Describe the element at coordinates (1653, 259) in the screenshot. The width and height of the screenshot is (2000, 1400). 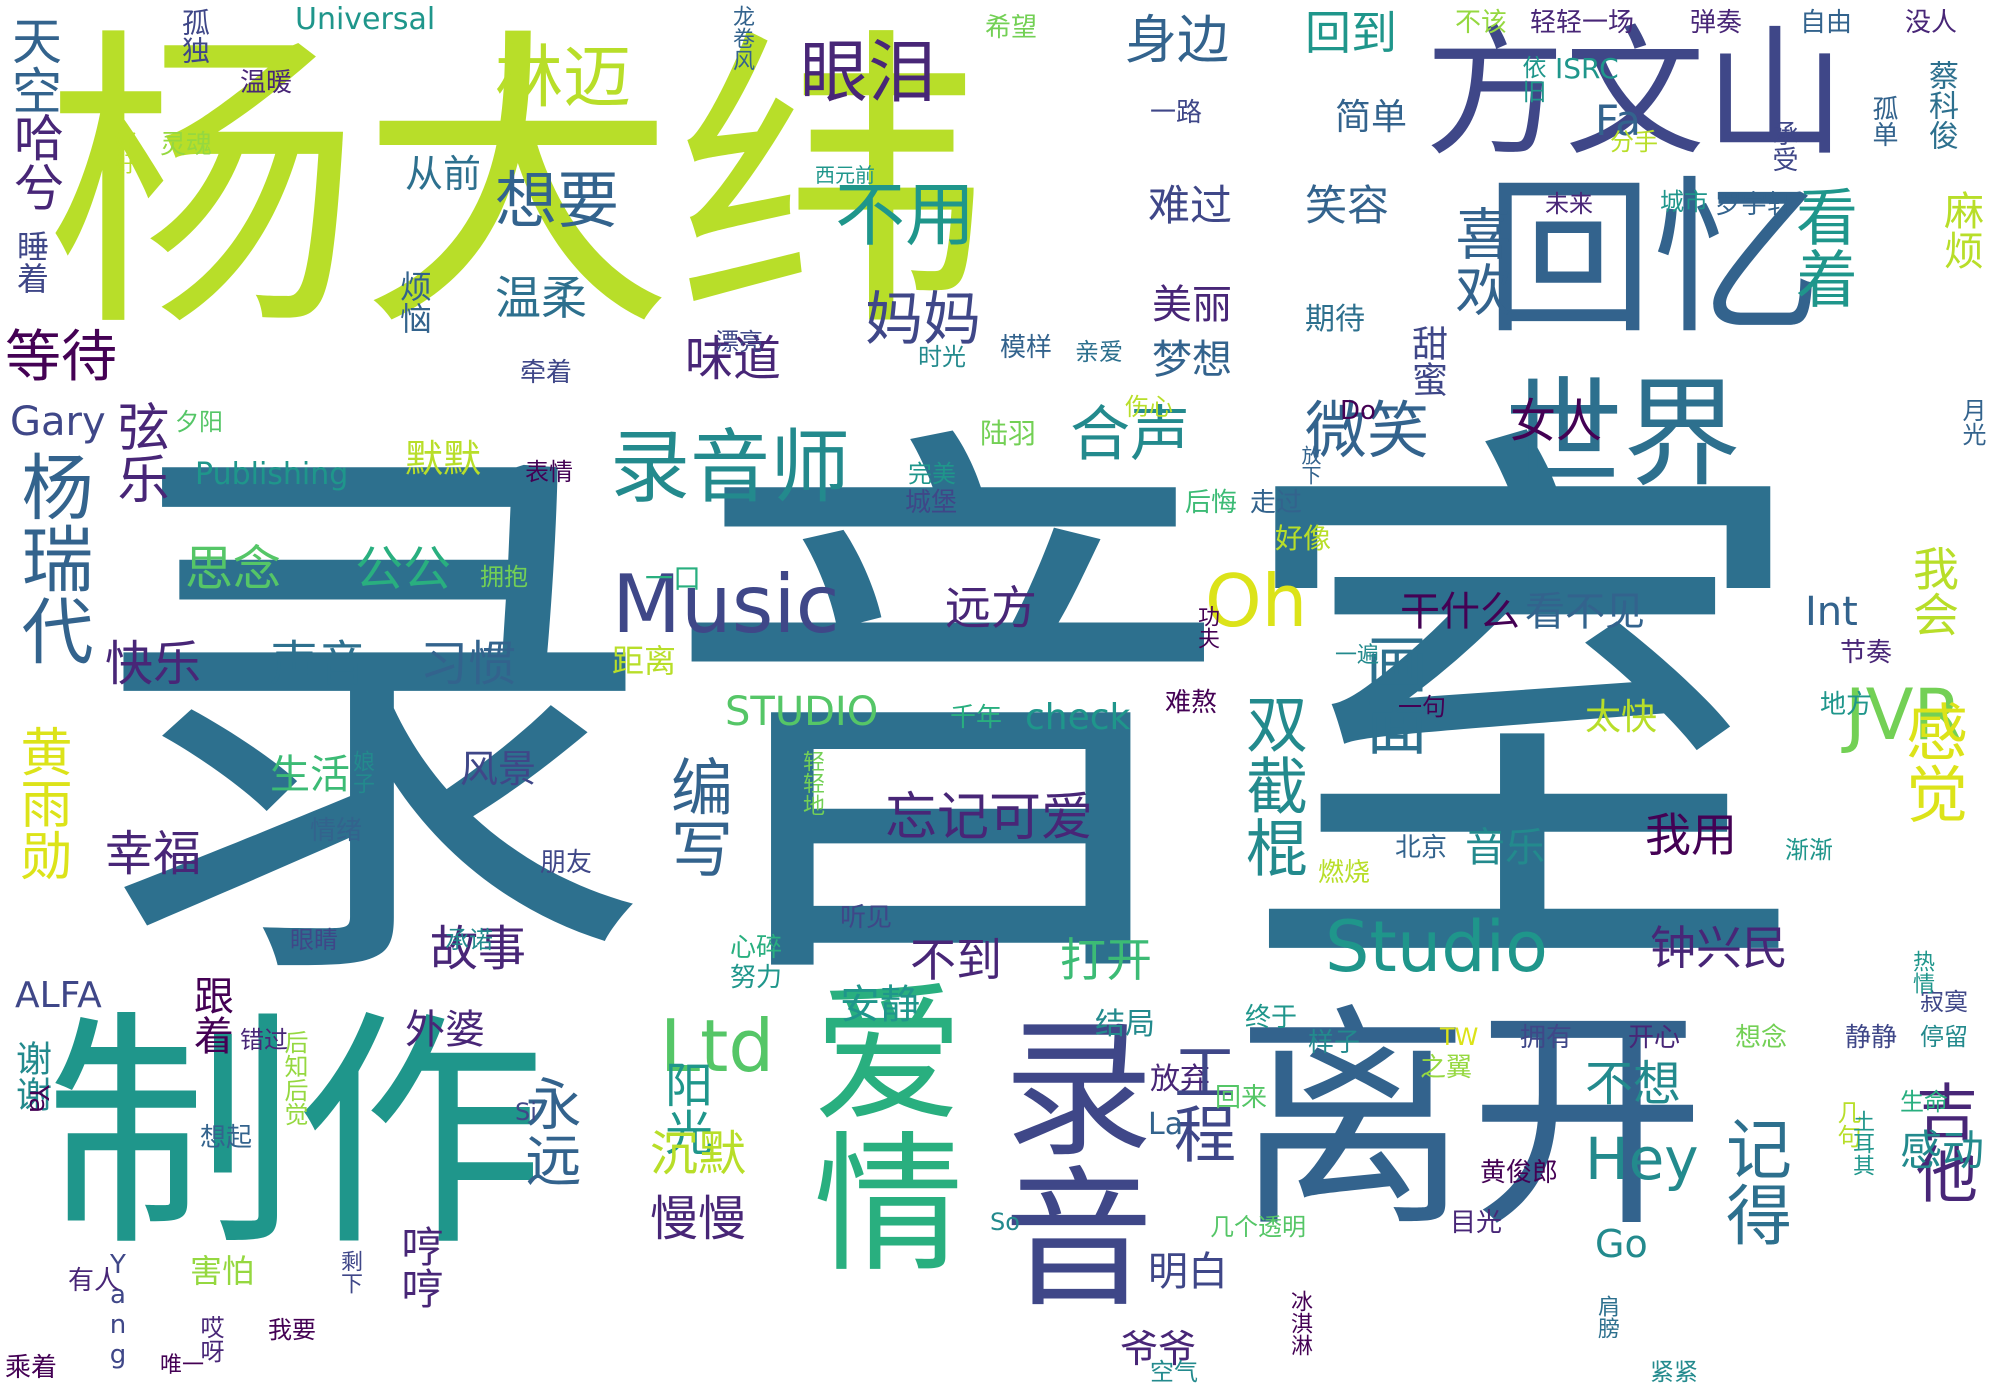
I see `word: 回忆` at that location.